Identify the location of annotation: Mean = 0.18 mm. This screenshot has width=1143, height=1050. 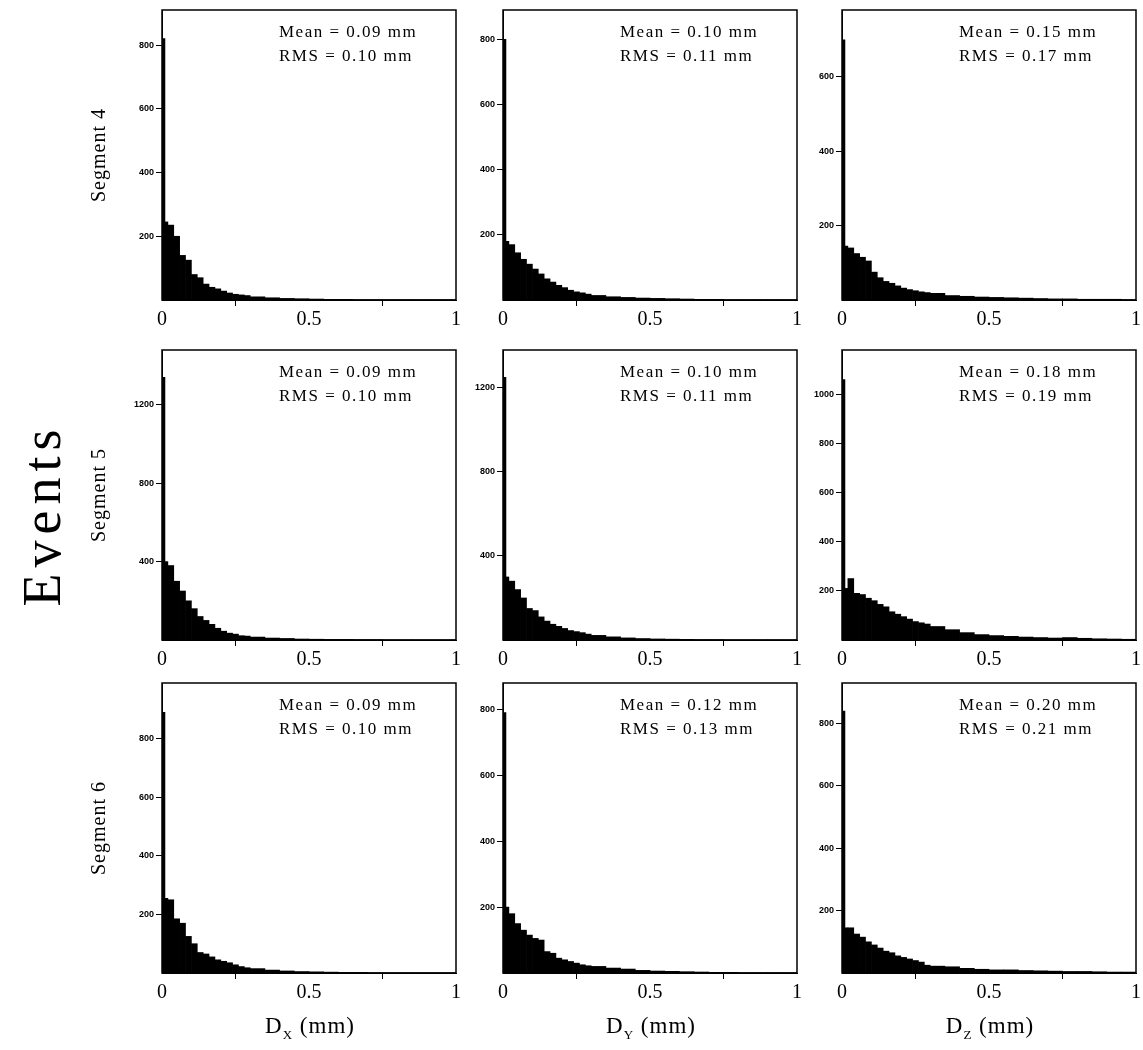
(1028, 372).